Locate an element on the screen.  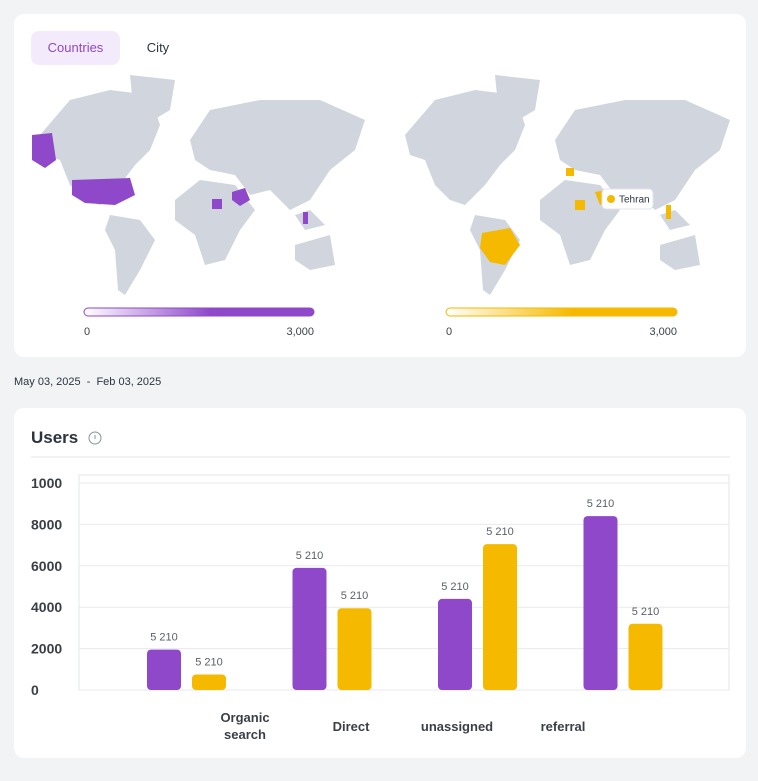
chart-title: Users is located at coordinates (54, 437).